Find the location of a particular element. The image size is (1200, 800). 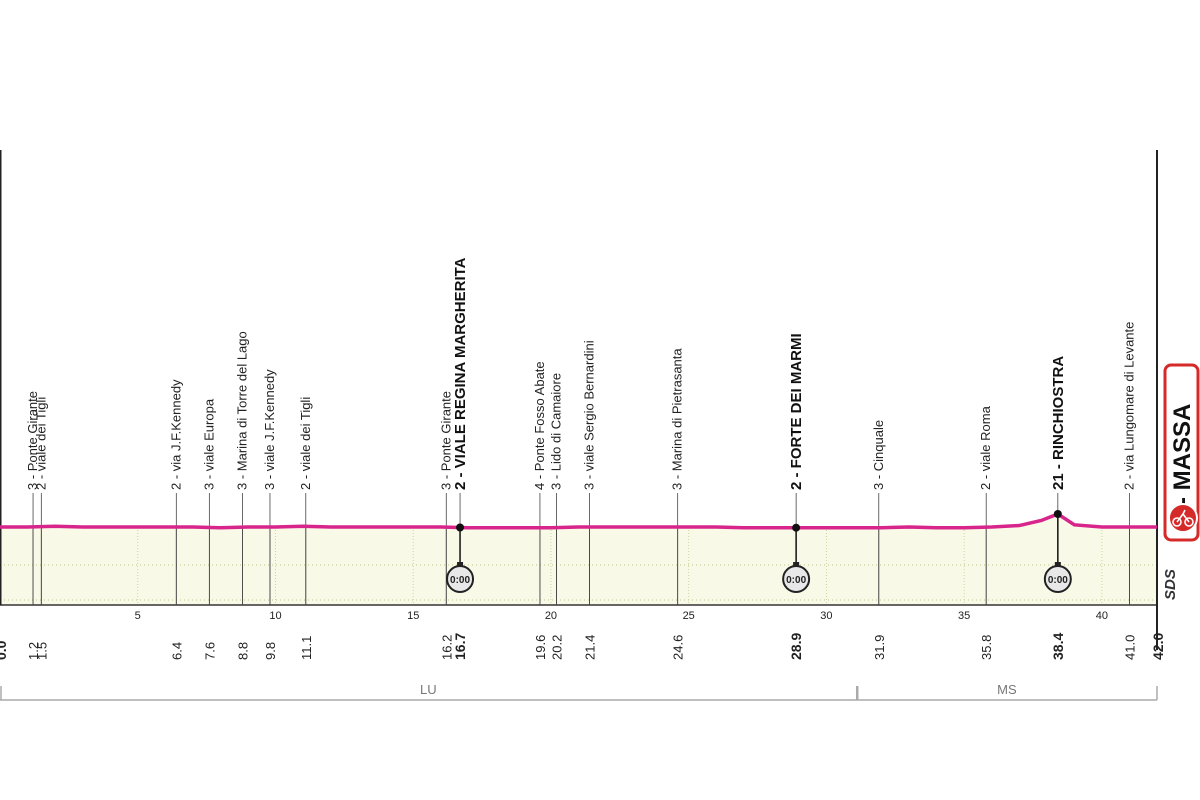

km-tick-label: 40 is located at coordinates (1102, 616).